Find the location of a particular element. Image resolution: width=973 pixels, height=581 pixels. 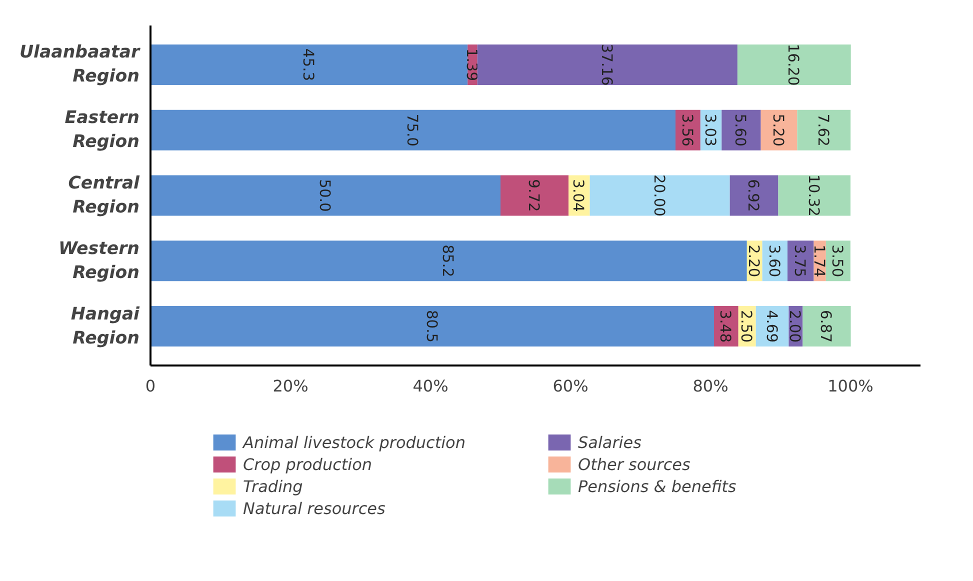

data-label: 2.00 is located at coordinates (795, 326).